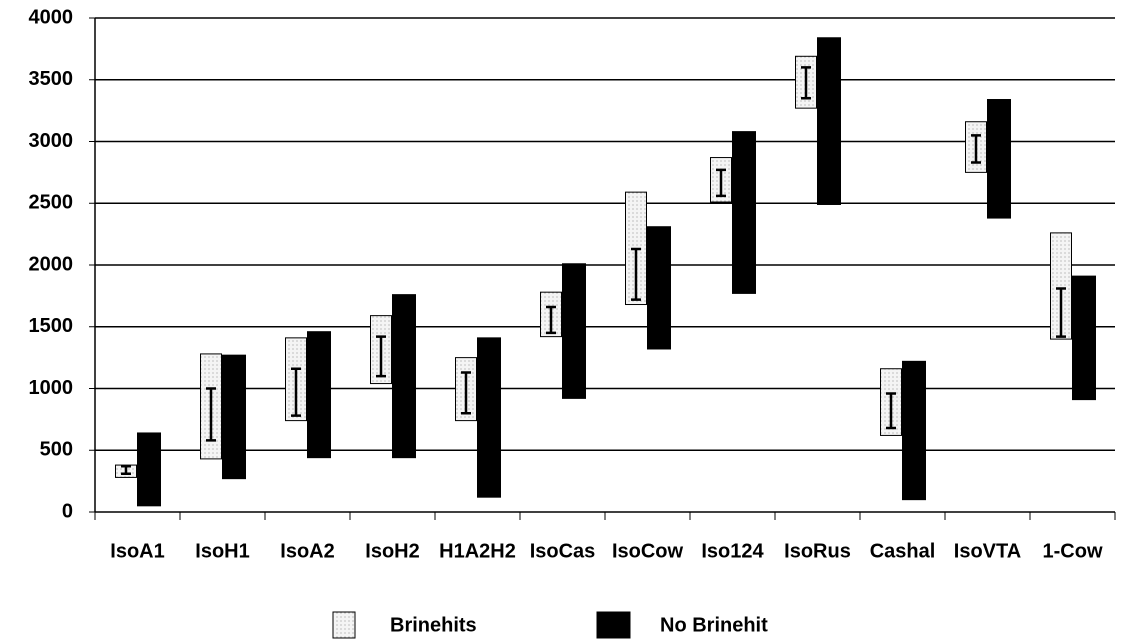  Describe the element at coordinates (732, 551) in the screenshot. I see `x-tick-label: Iso124` at that location.